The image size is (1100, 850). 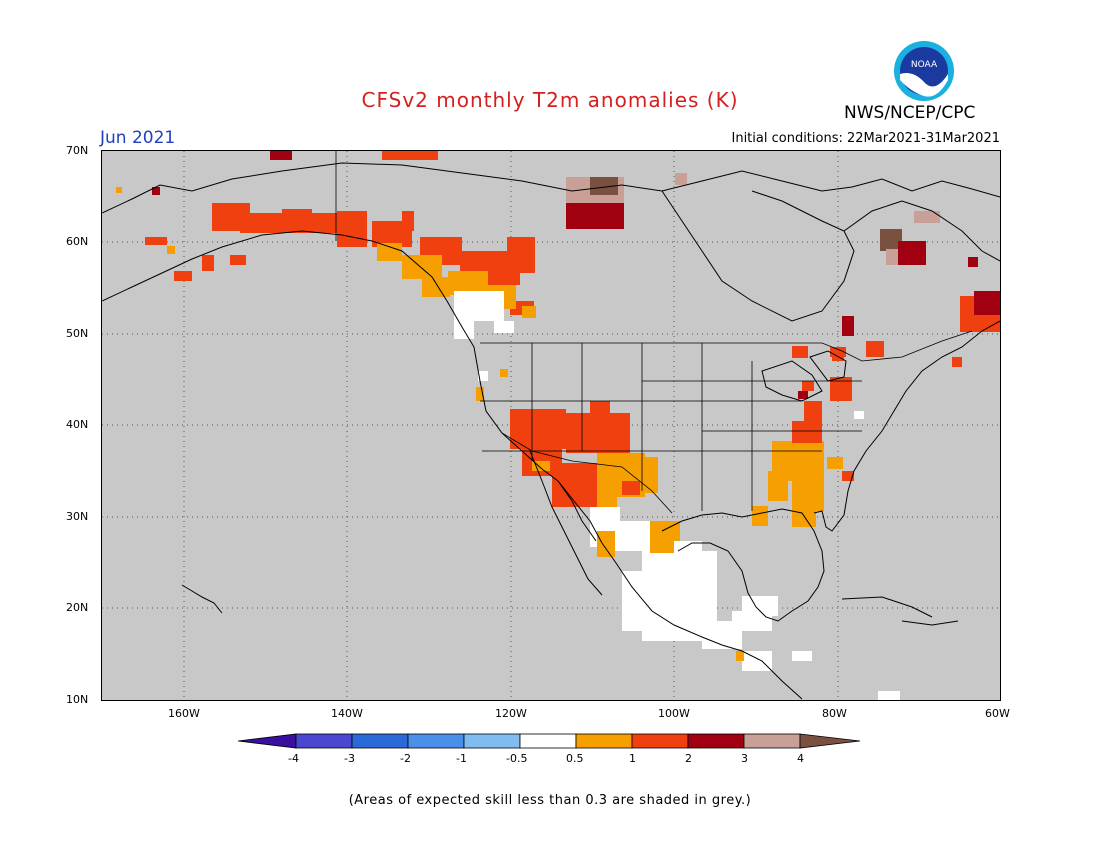 I want to click on lon-label: 100W, so click(x=674, y=713).